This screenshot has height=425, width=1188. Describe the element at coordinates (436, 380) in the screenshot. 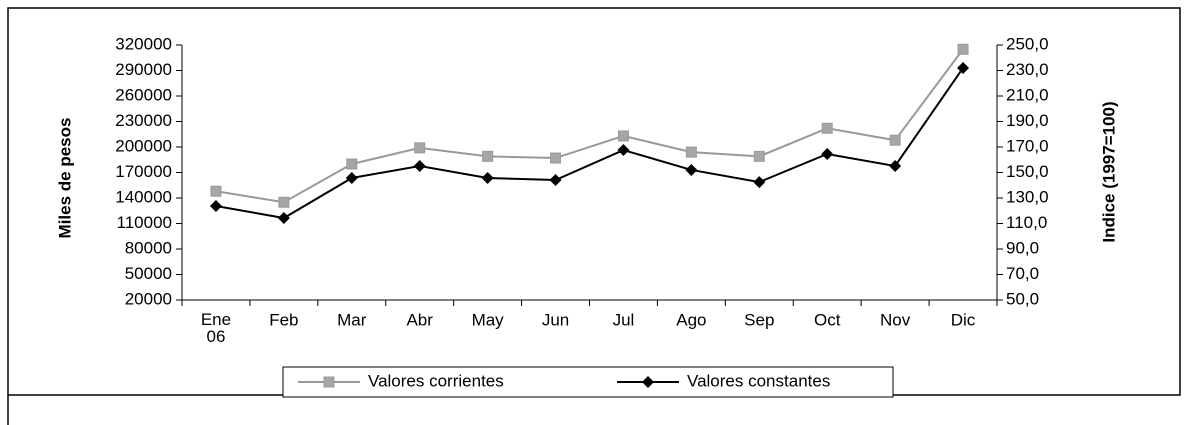

I see `legend-label: Valores corrientes` at that location.